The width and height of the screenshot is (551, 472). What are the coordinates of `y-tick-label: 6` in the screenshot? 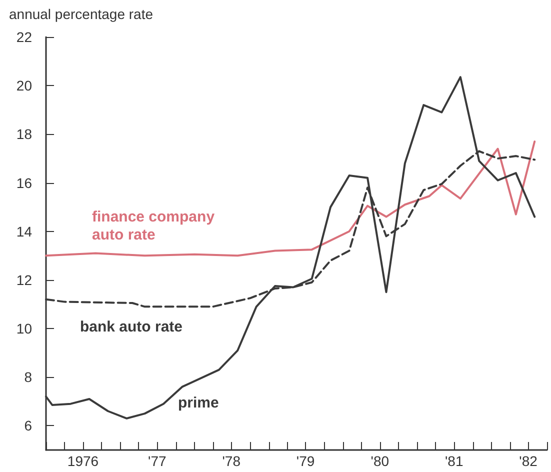 It's located at (28, 426).